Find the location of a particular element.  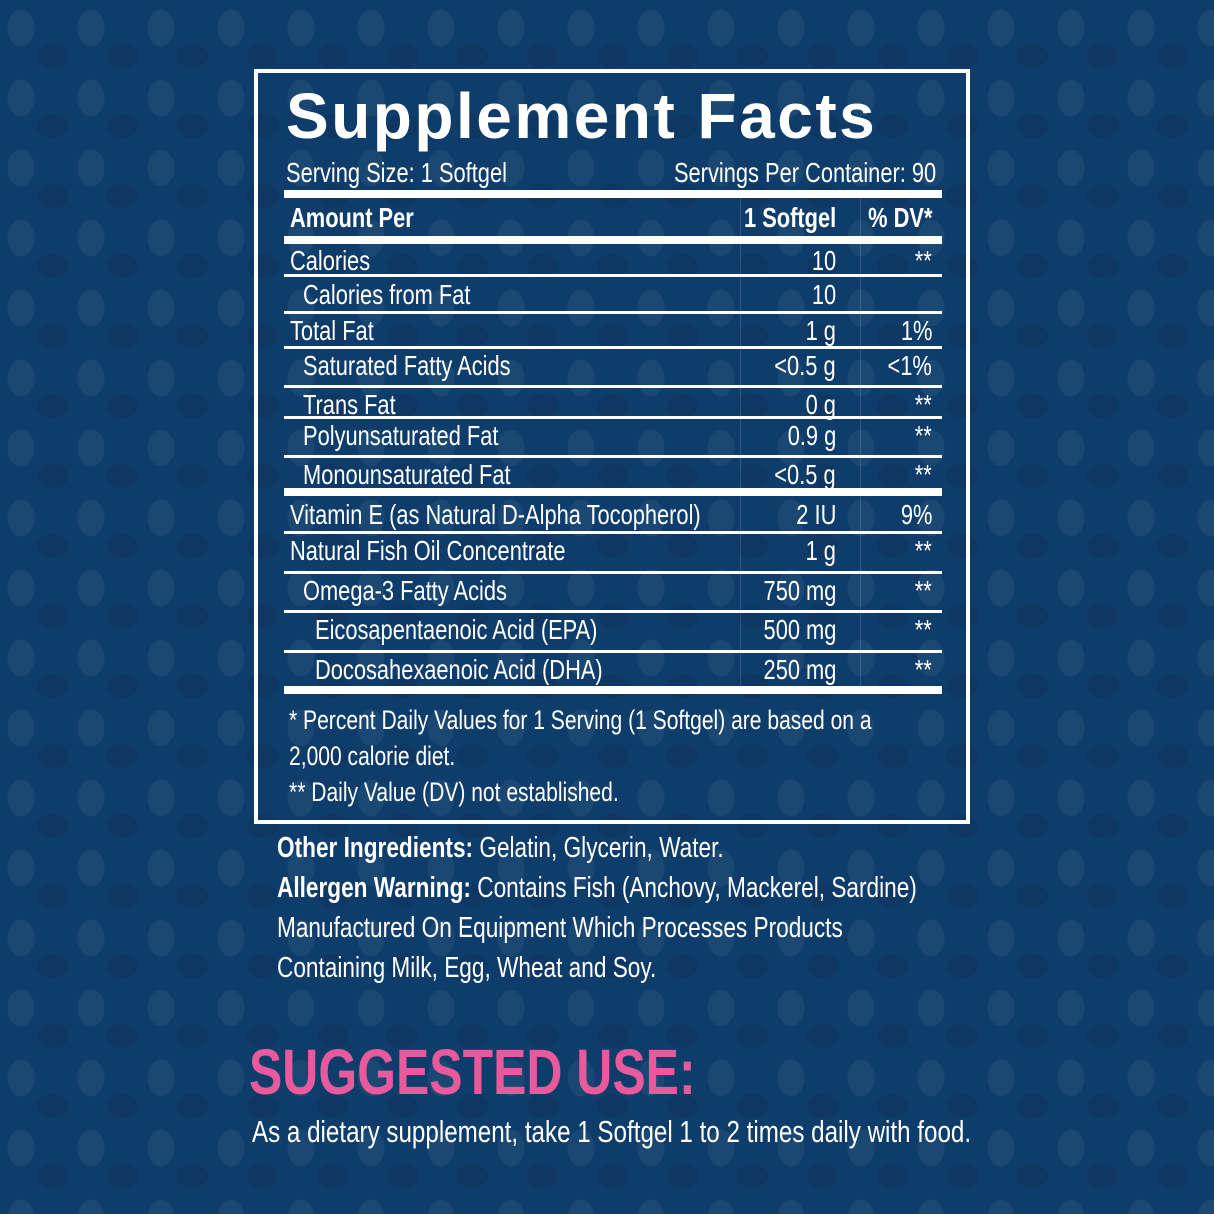

other-ingredients-label: Other Ingredients: is located at coordinates (375, 848).